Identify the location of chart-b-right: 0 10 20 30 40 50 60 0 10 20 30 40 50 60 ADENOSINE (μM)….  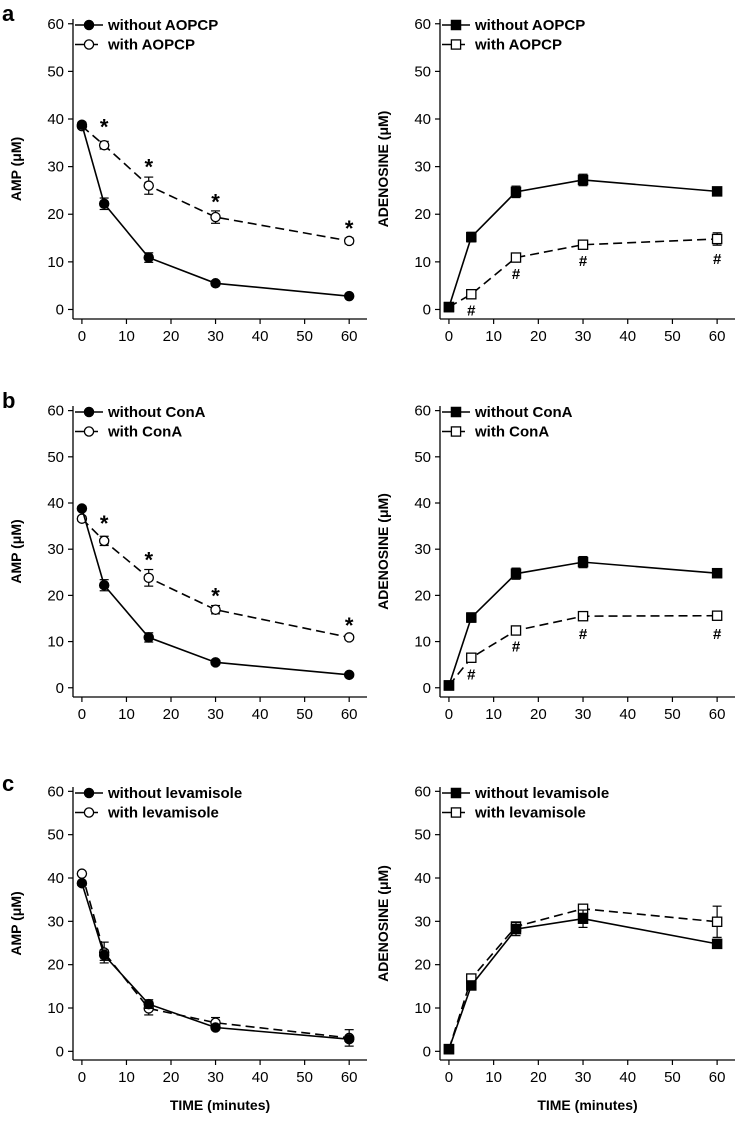
(555, 563).